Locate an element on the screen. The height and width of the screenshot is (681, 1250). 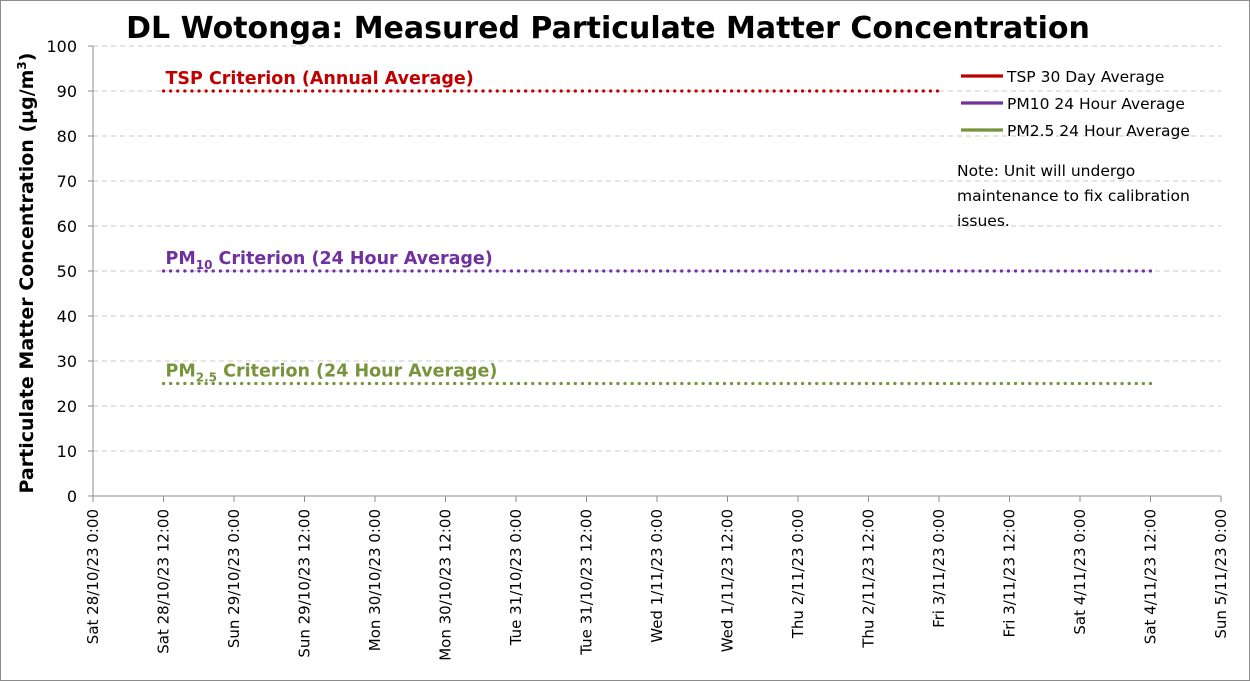
y-tick-label-90: 90 is located at coordinates (67, 91).